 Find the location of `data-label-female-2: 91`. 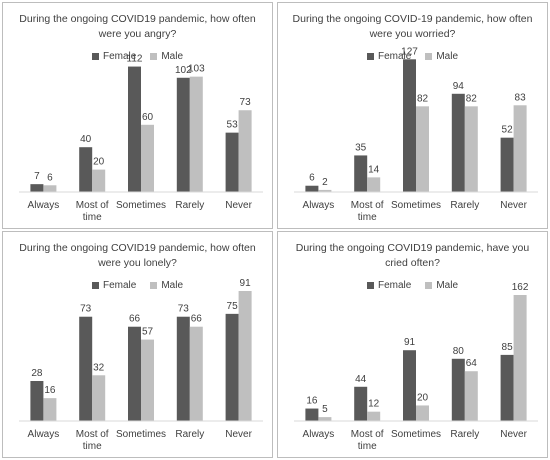

data-label-female-2: 91 is located at coordinates (410, 342).